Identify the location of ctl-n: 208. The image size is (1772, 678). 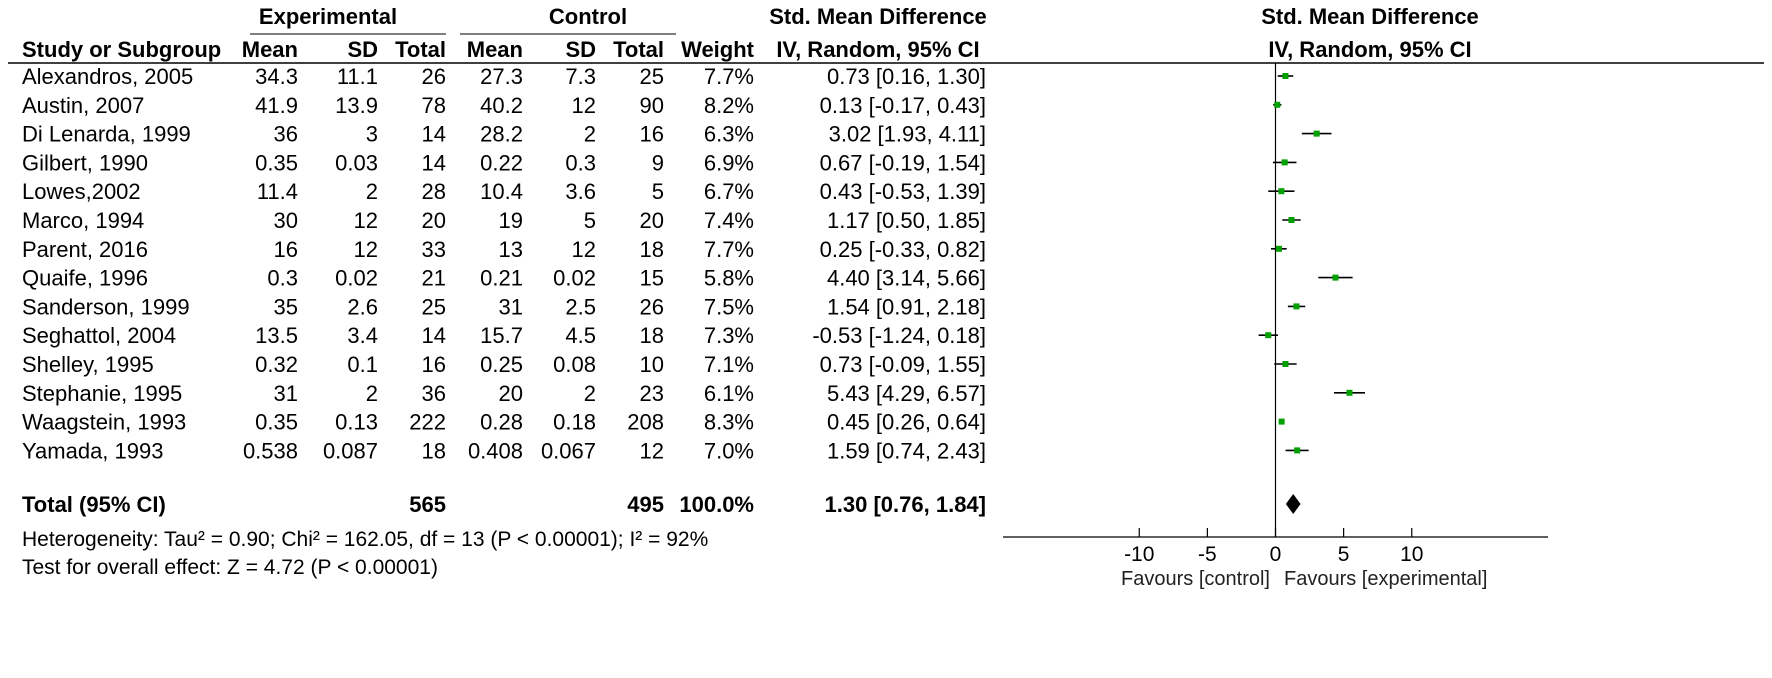
(645, 422).